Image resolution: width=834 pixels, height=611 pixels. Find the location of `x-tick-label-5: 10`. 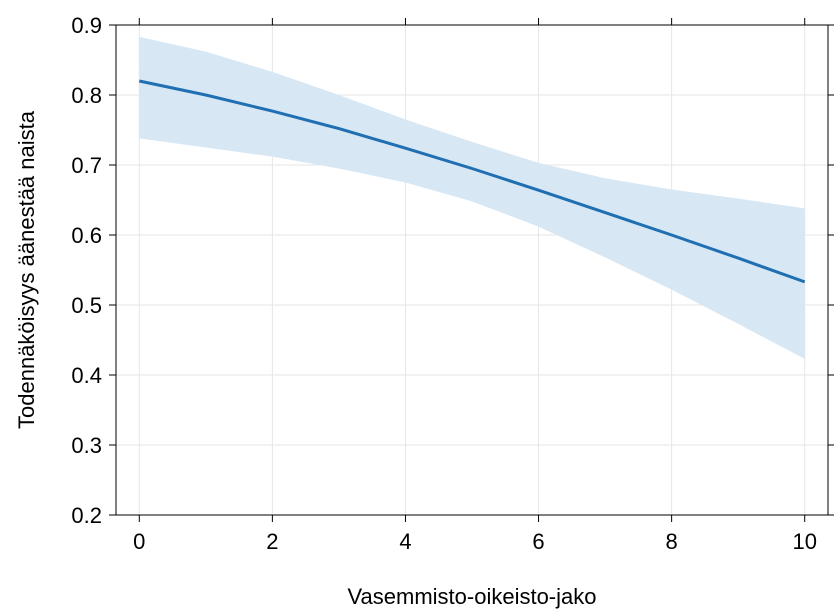

x-tick-label-5: 10 is located at coordinates (804, 541).